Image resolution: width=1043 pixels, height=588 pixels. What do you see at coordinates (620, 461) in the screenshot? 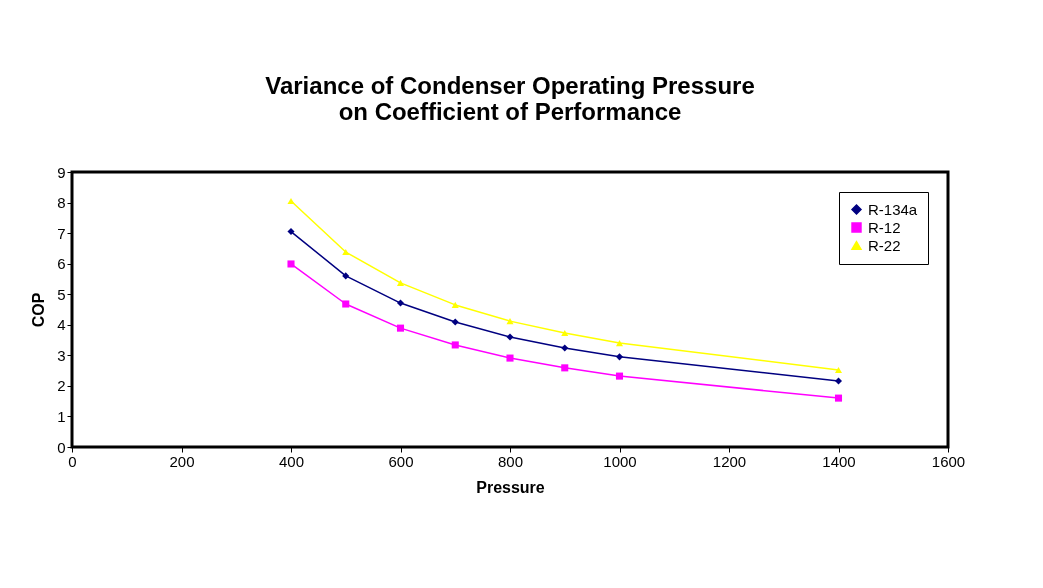
I see `x-tick-label: 1000` at bounding box center [620, 461].